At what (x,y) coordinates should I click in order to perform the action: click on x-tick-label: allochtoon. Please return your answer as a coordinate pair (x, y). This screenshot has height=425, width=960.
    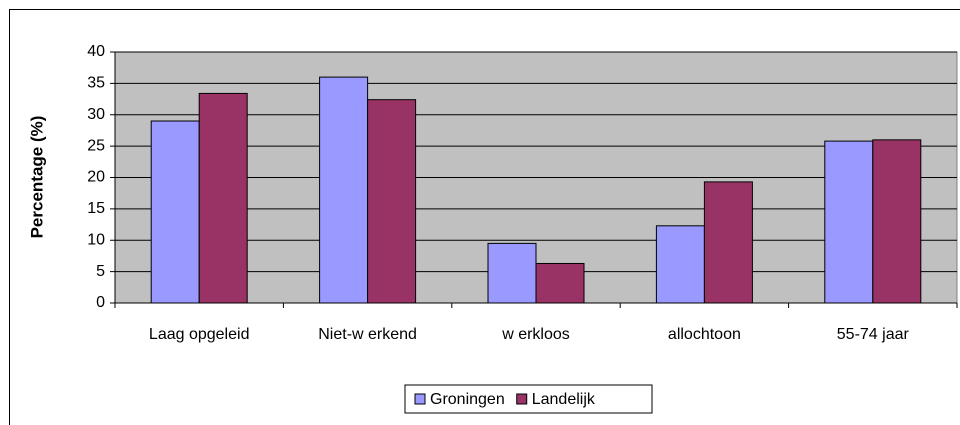
    Looking at the image, I should click on (704, 334).